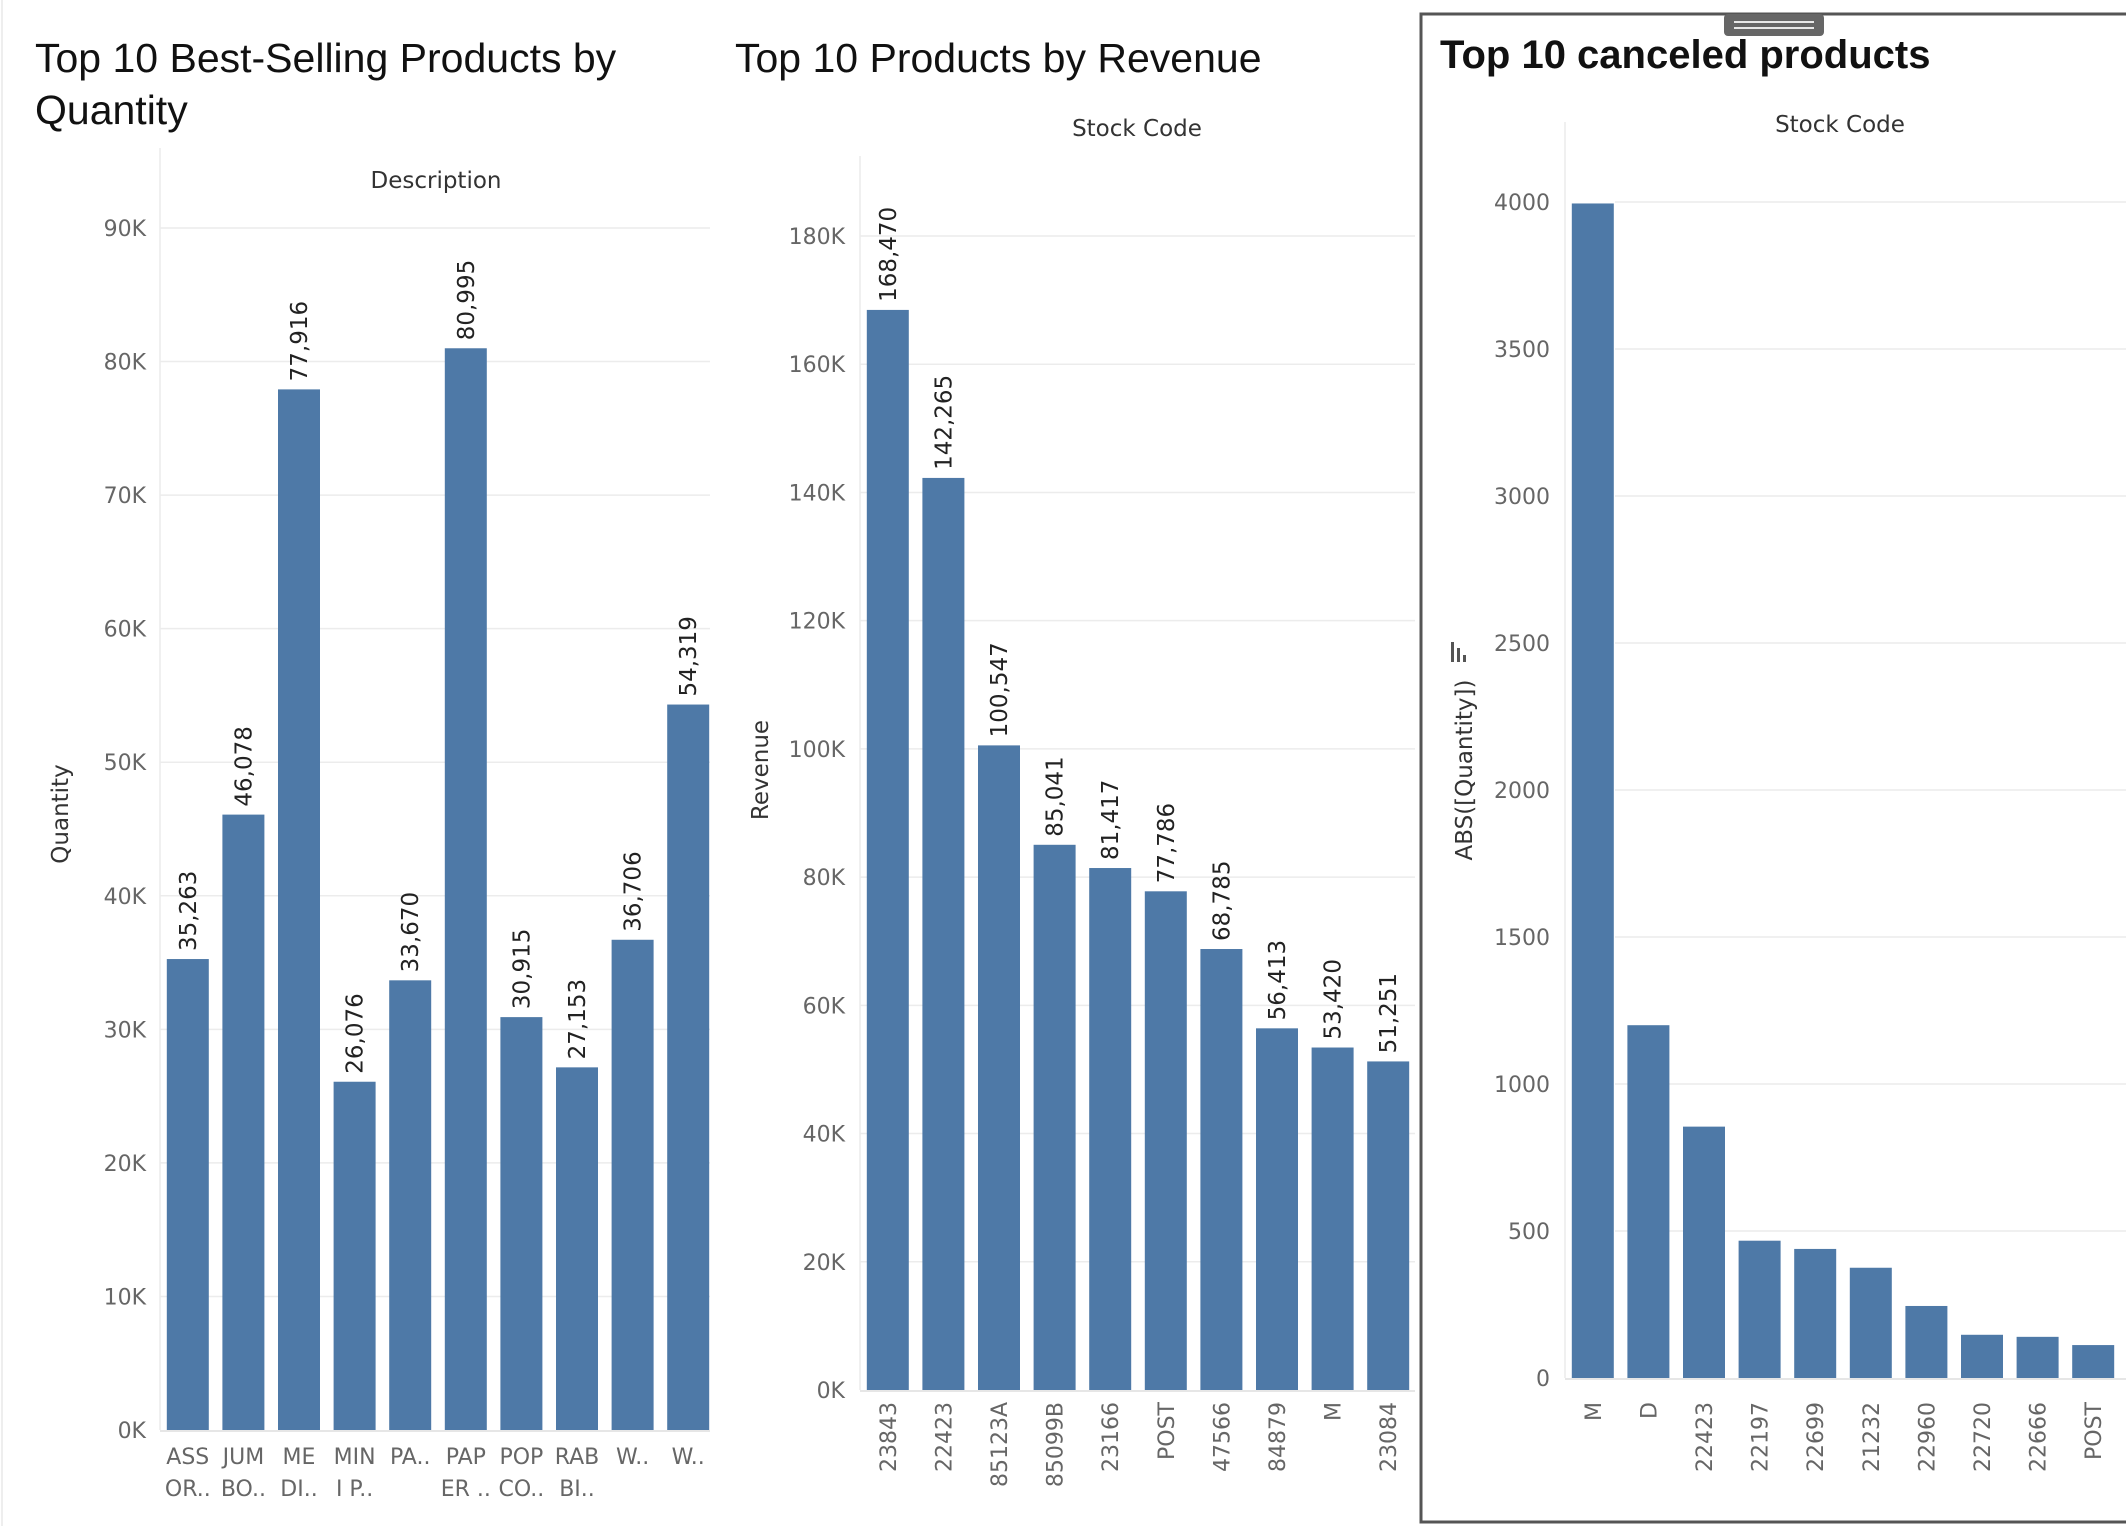 The width and height of the screenshot is (2126, 1526). I want to click on column-header: Description, so click(436, 181).